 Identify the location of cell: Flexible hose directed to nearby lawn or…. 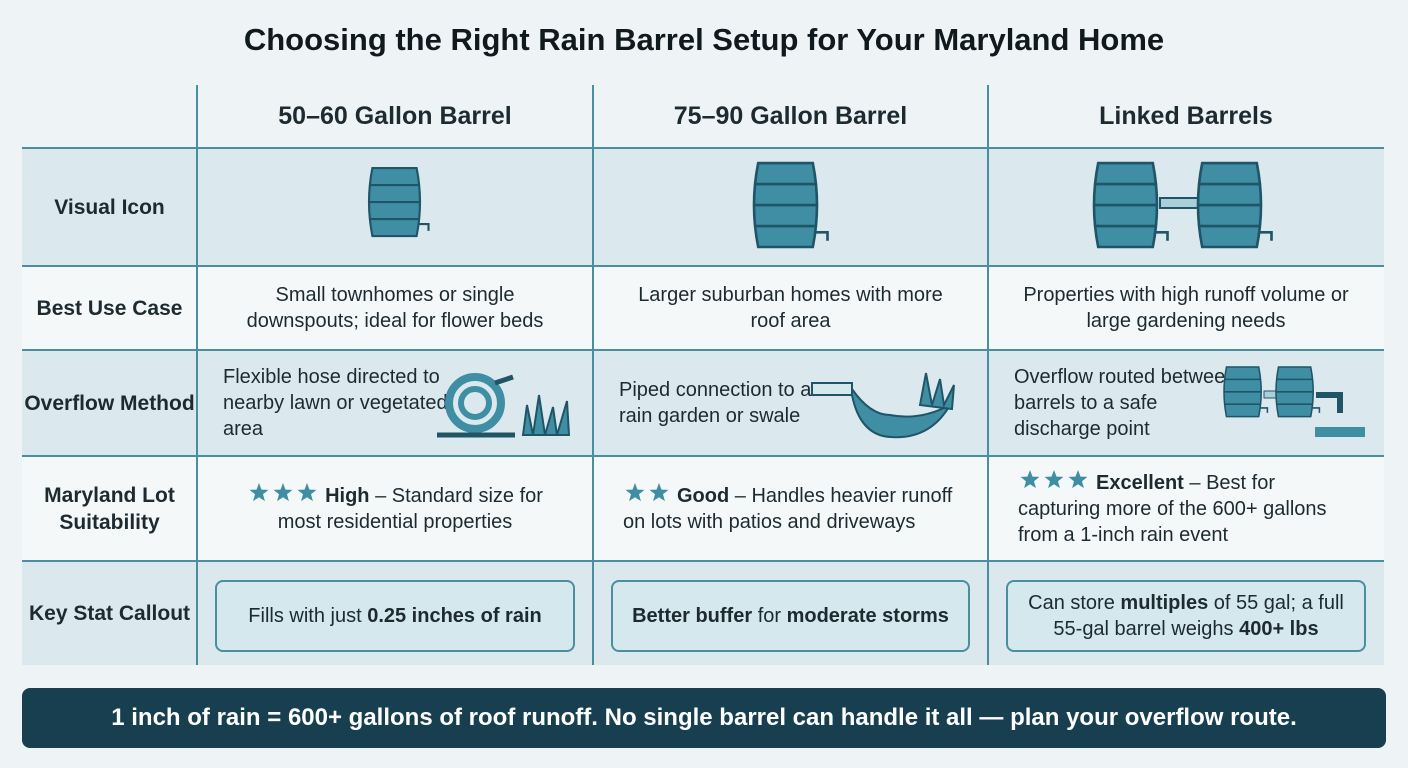
(395, 403).